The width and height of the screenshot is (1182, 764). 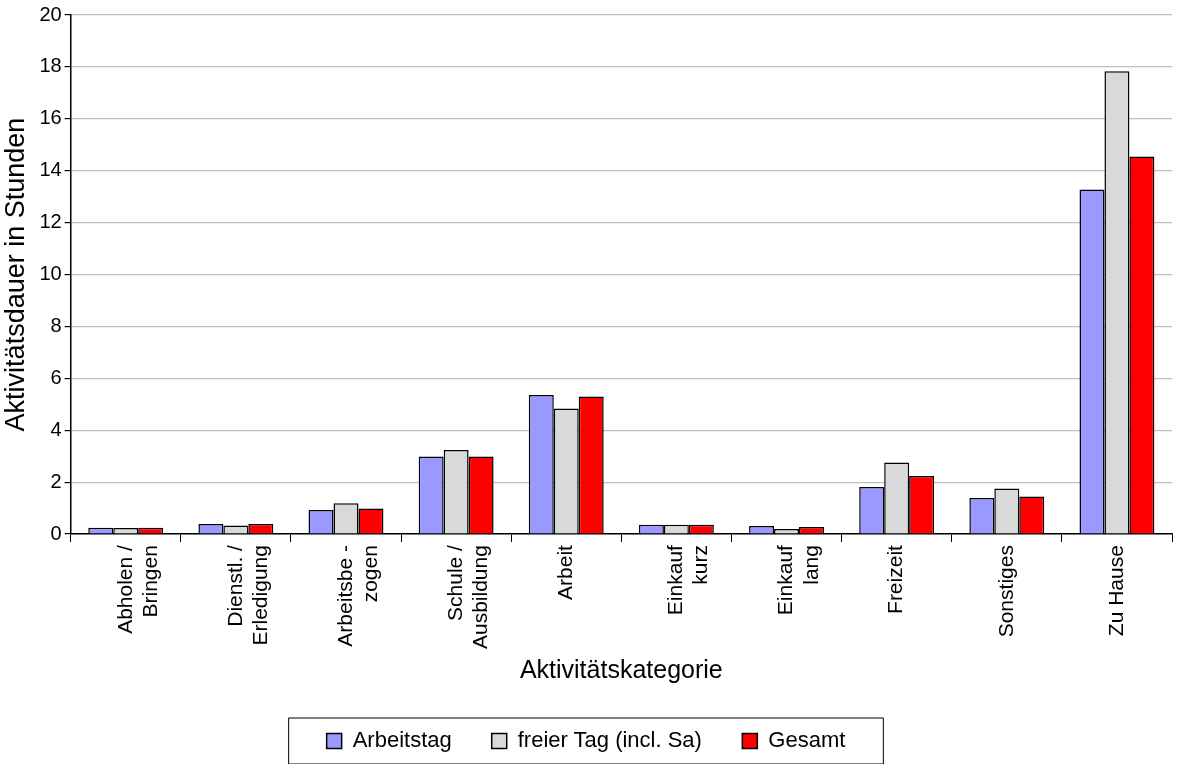 I want to click on x-axis-title: Aktivitätskategorie, so click(x=621, y=668).